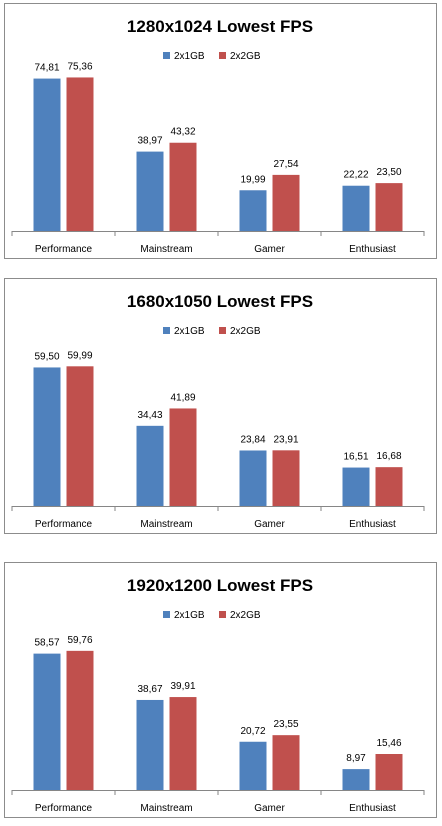  What do you see at coordinates (46, 356) in the screenshot?
I see `data-label-2x1gb-performance: 59,50` at bounding box center [46, 356].